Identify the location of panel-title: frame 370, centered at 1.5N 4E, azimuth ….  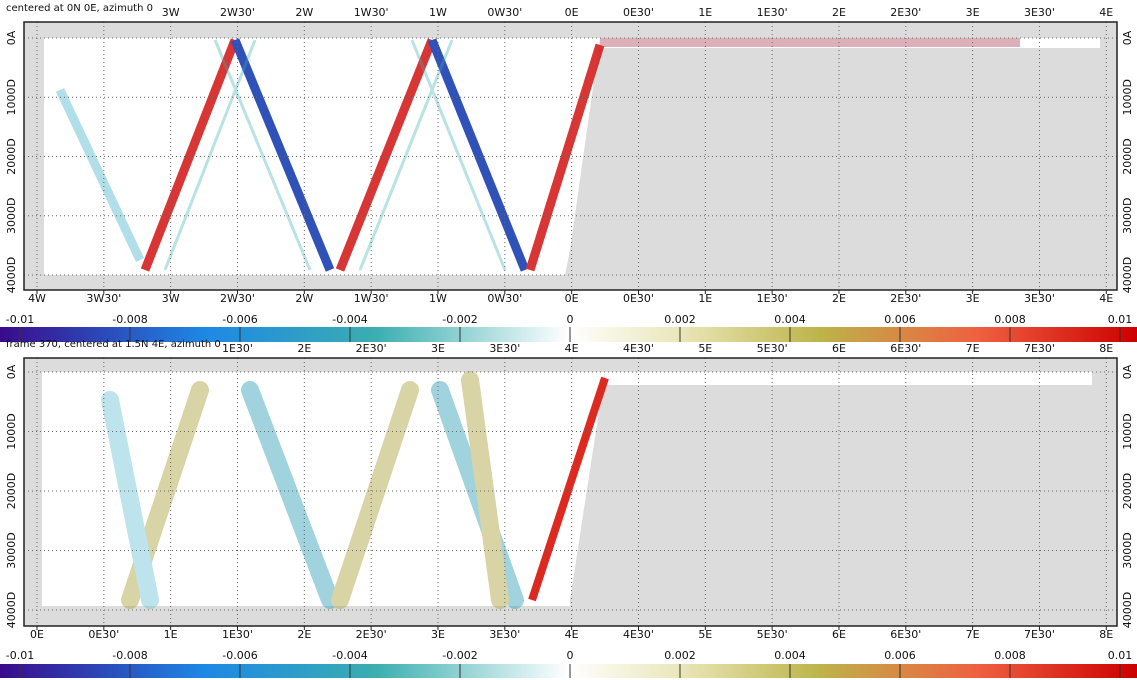
(113, 344).